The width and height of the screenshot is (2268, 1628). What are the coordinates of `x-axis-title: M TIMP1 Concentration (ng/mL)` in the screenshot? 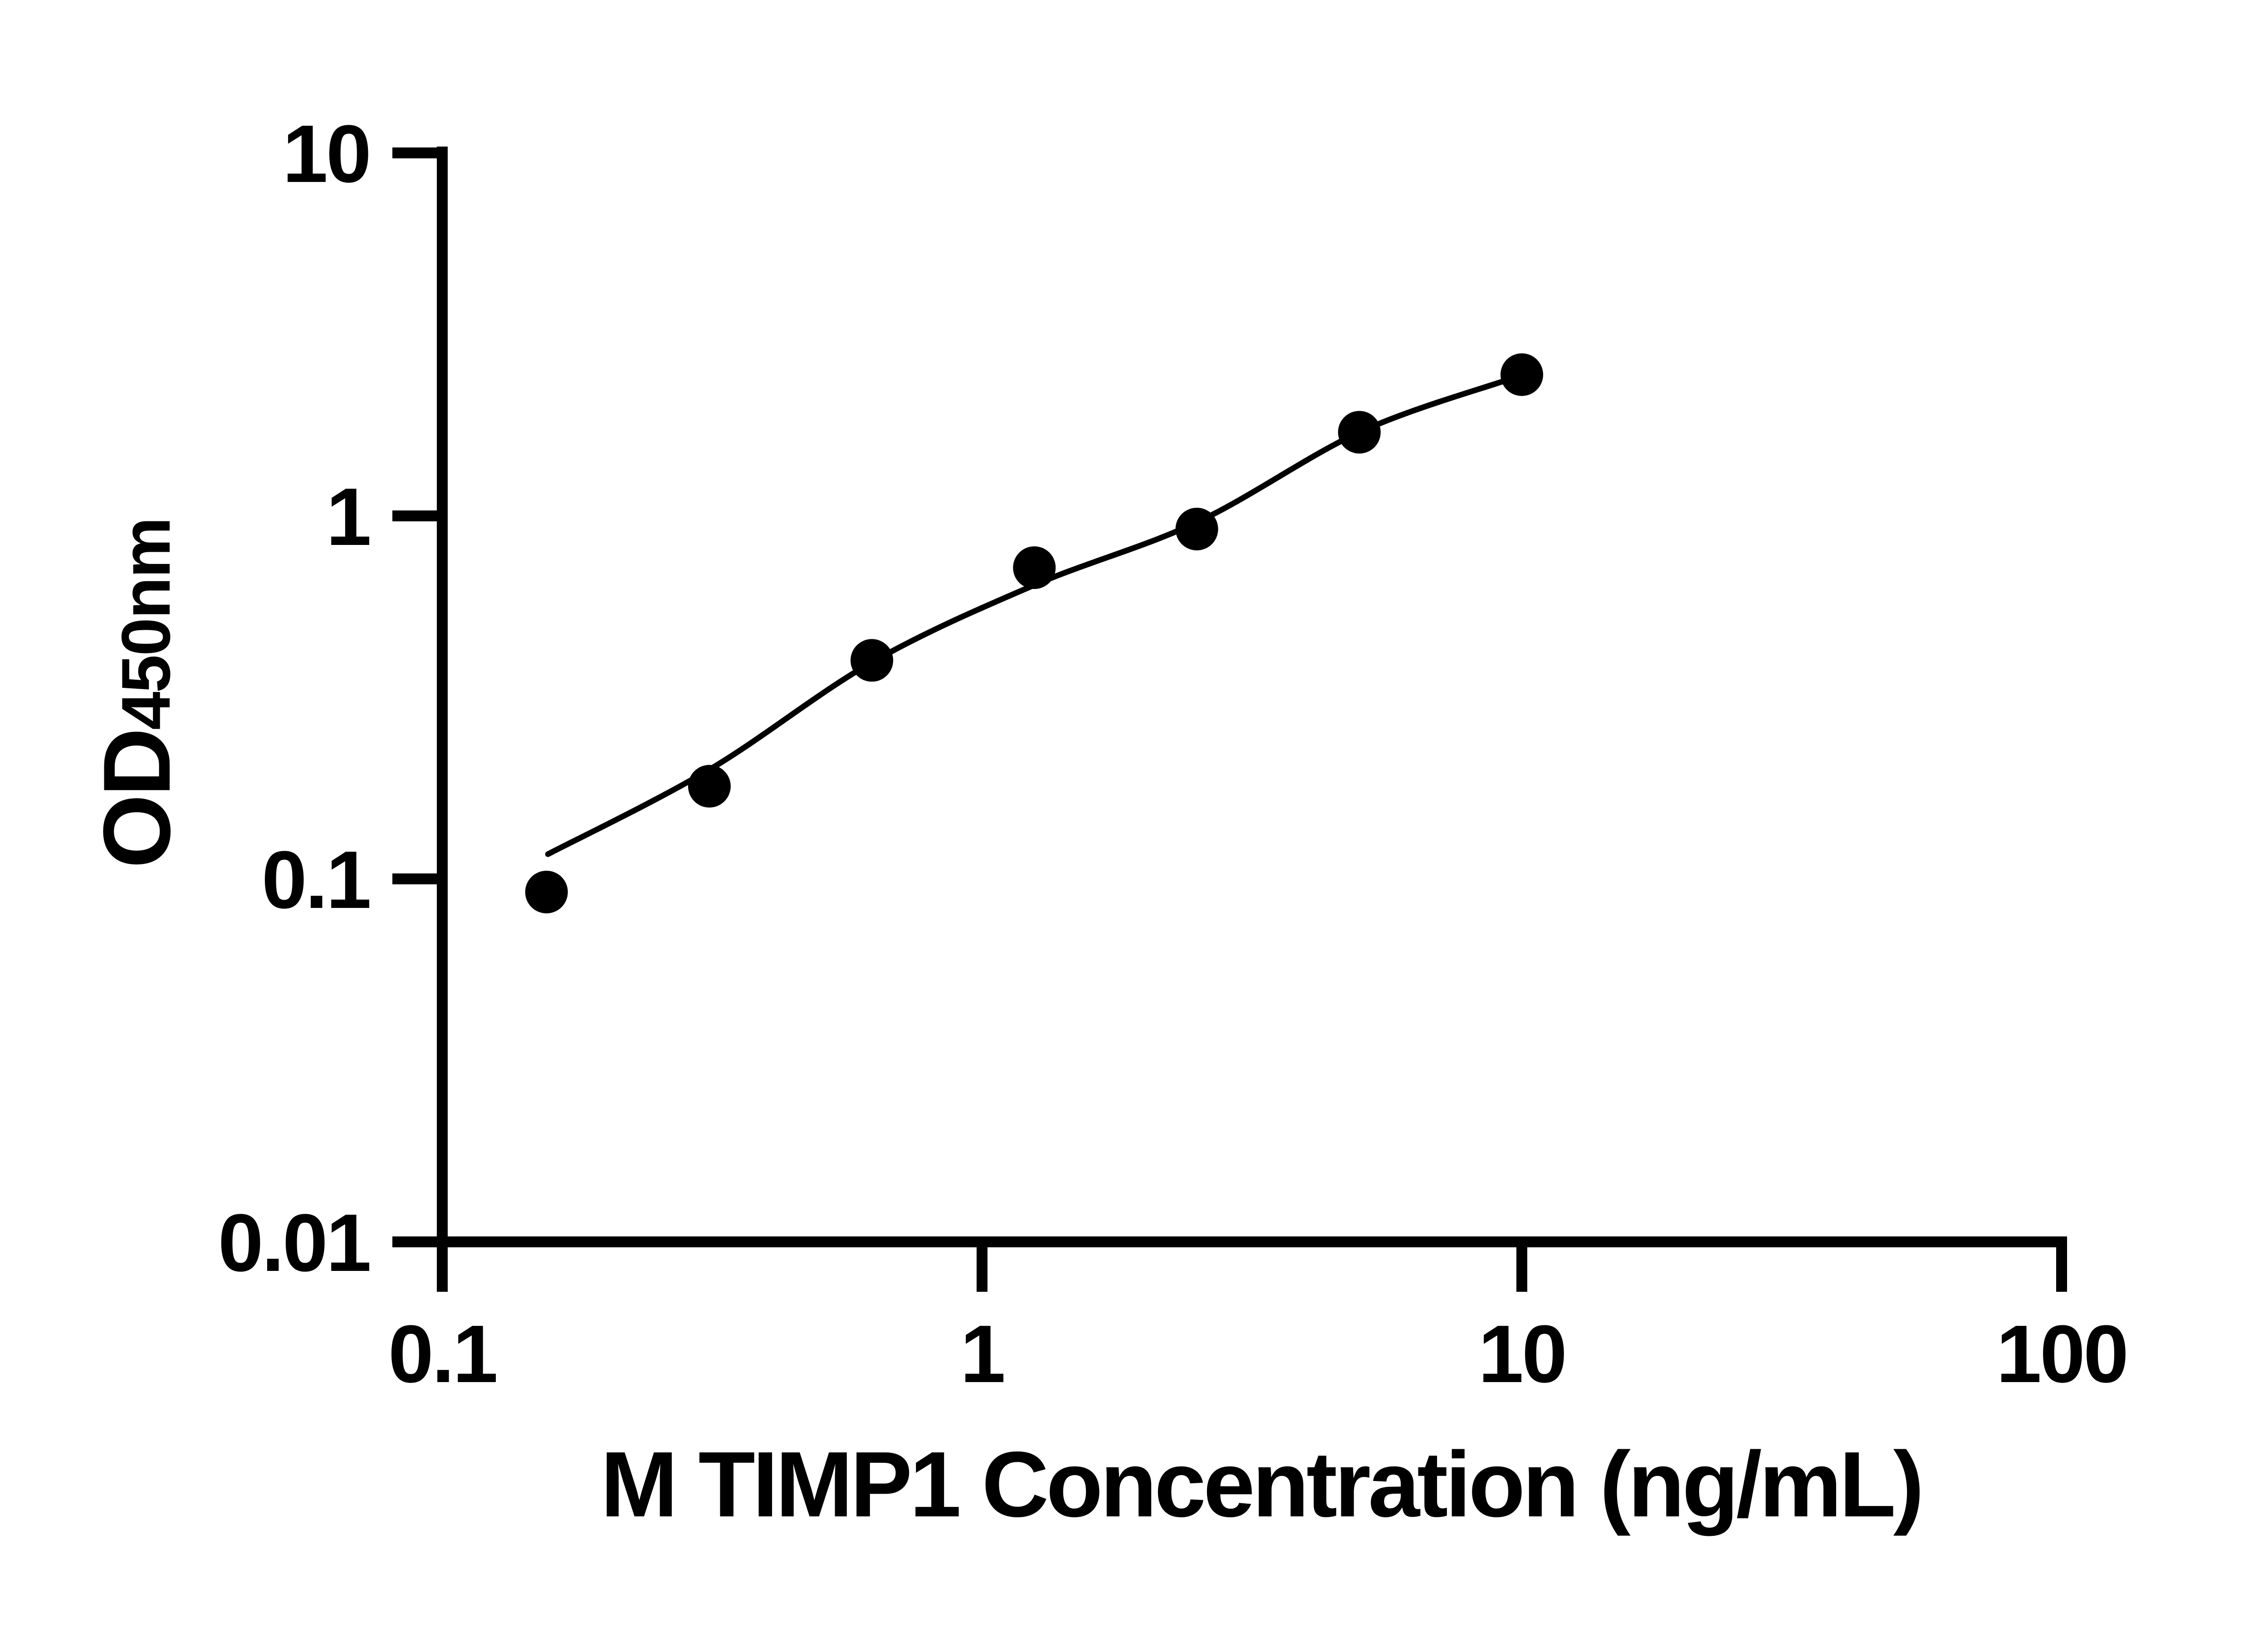 It's located at (1262, 1484).